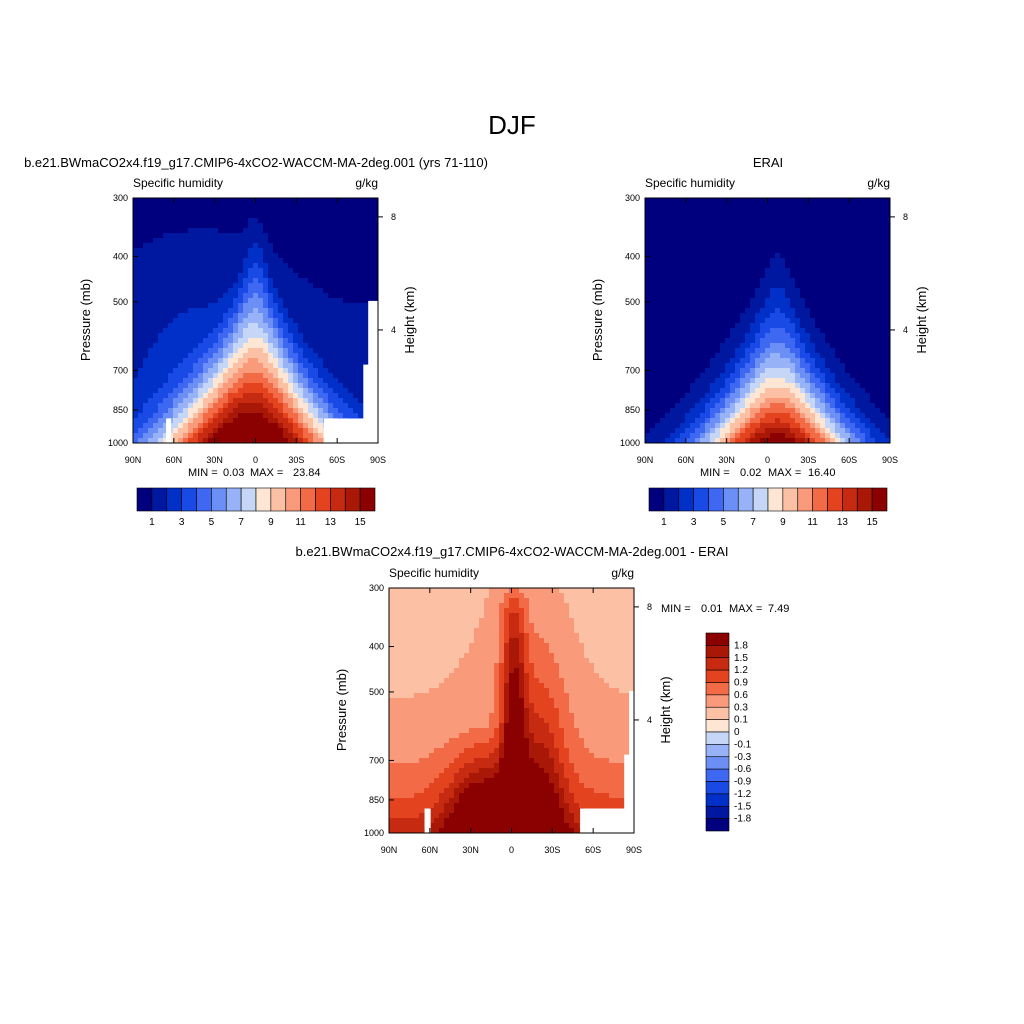 The width and height of the screenshot is (1024, 1024). Describe the element at coordinates (768, 507) in the screenshot. I see `colorbar-obs: 1 3 5 7 9 11 13 15` at that location.